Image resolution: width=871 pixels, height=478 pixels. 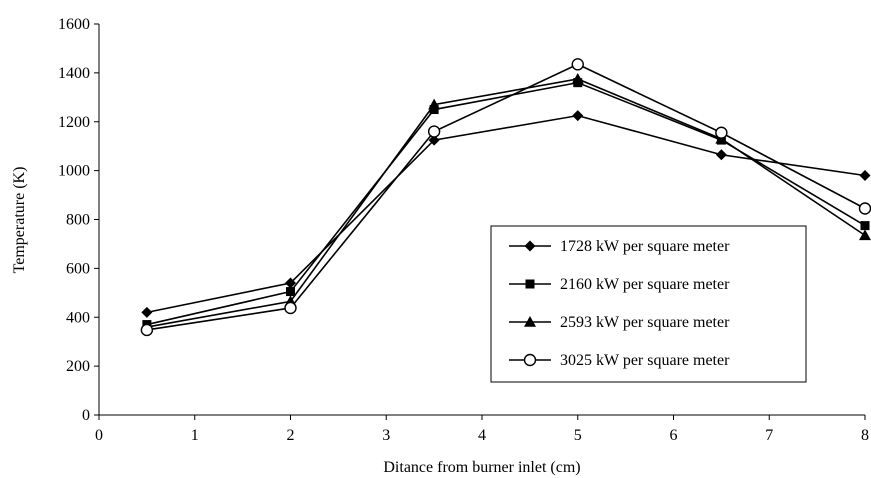 I want to click on x-axis-title: Ditance from burner inlet (cm), so click(x=481, y=467).